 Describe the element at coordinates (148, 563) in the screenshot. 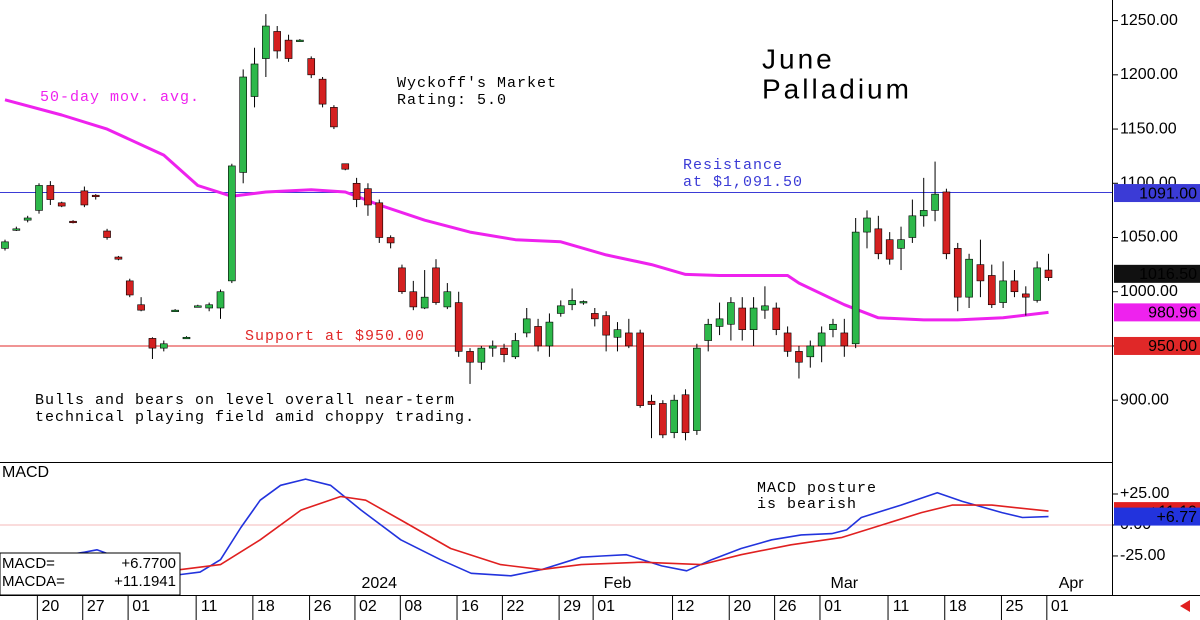

I see `readout-value: +6.7700` at that location.